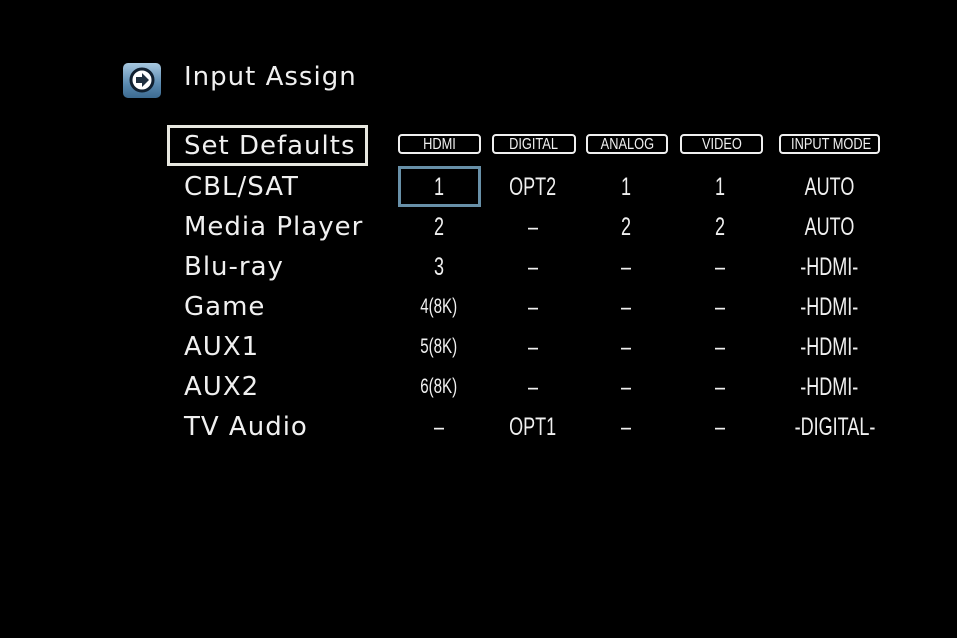 Image resolution: width=957 pixels, height=638 pixels. I want to click on table-cell: 4(8K), so click(439, 307).